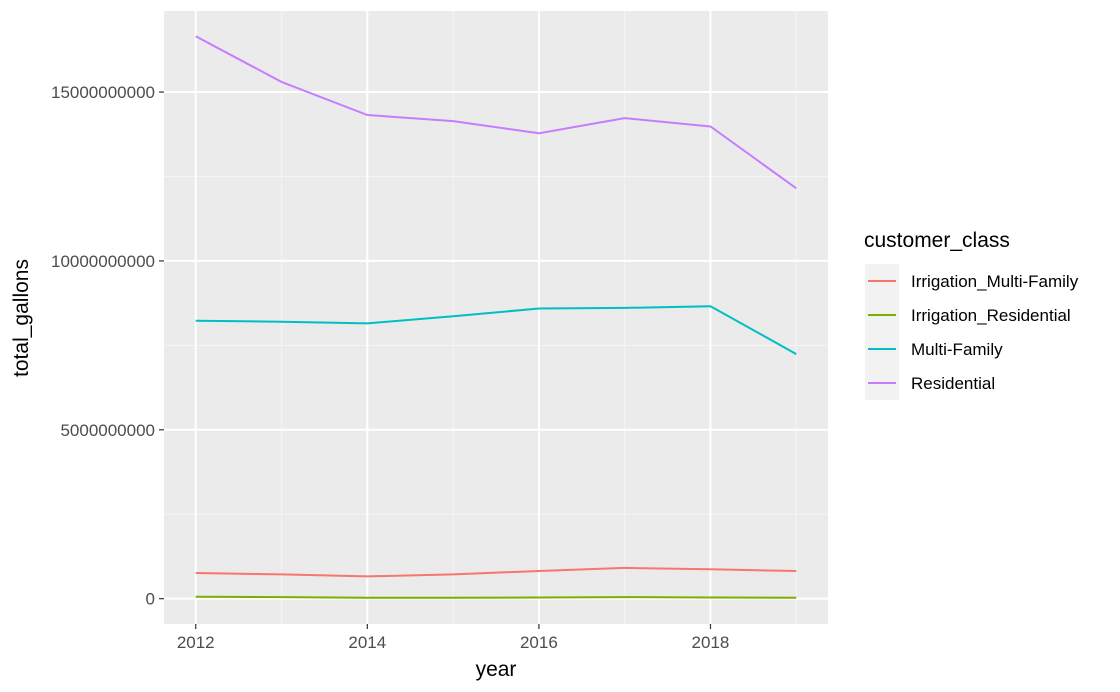 The height and width of the screenshot is (692, 1120). What do you see at coordinates (991, 315) in the screenshot?
I see `legend-label: Irrigation_Residential` at bounding box center [991, 315].